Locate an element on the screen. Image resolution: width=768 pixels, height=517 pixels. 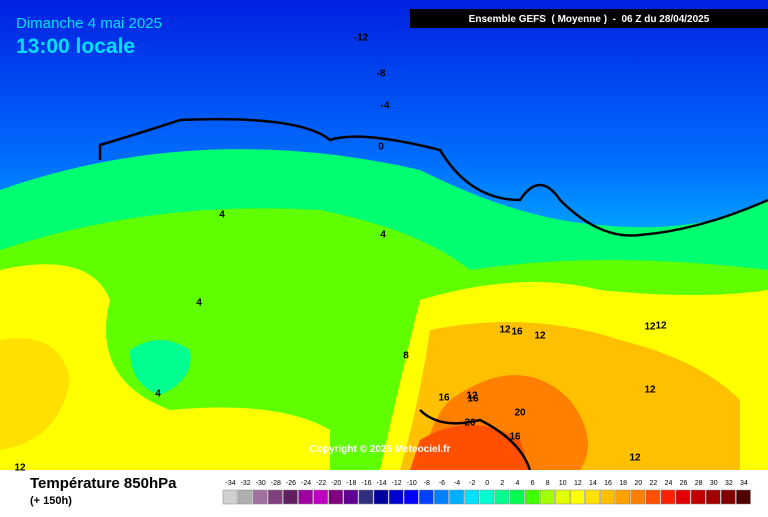
legend-label: -6 is located at coordinates (442, 483).